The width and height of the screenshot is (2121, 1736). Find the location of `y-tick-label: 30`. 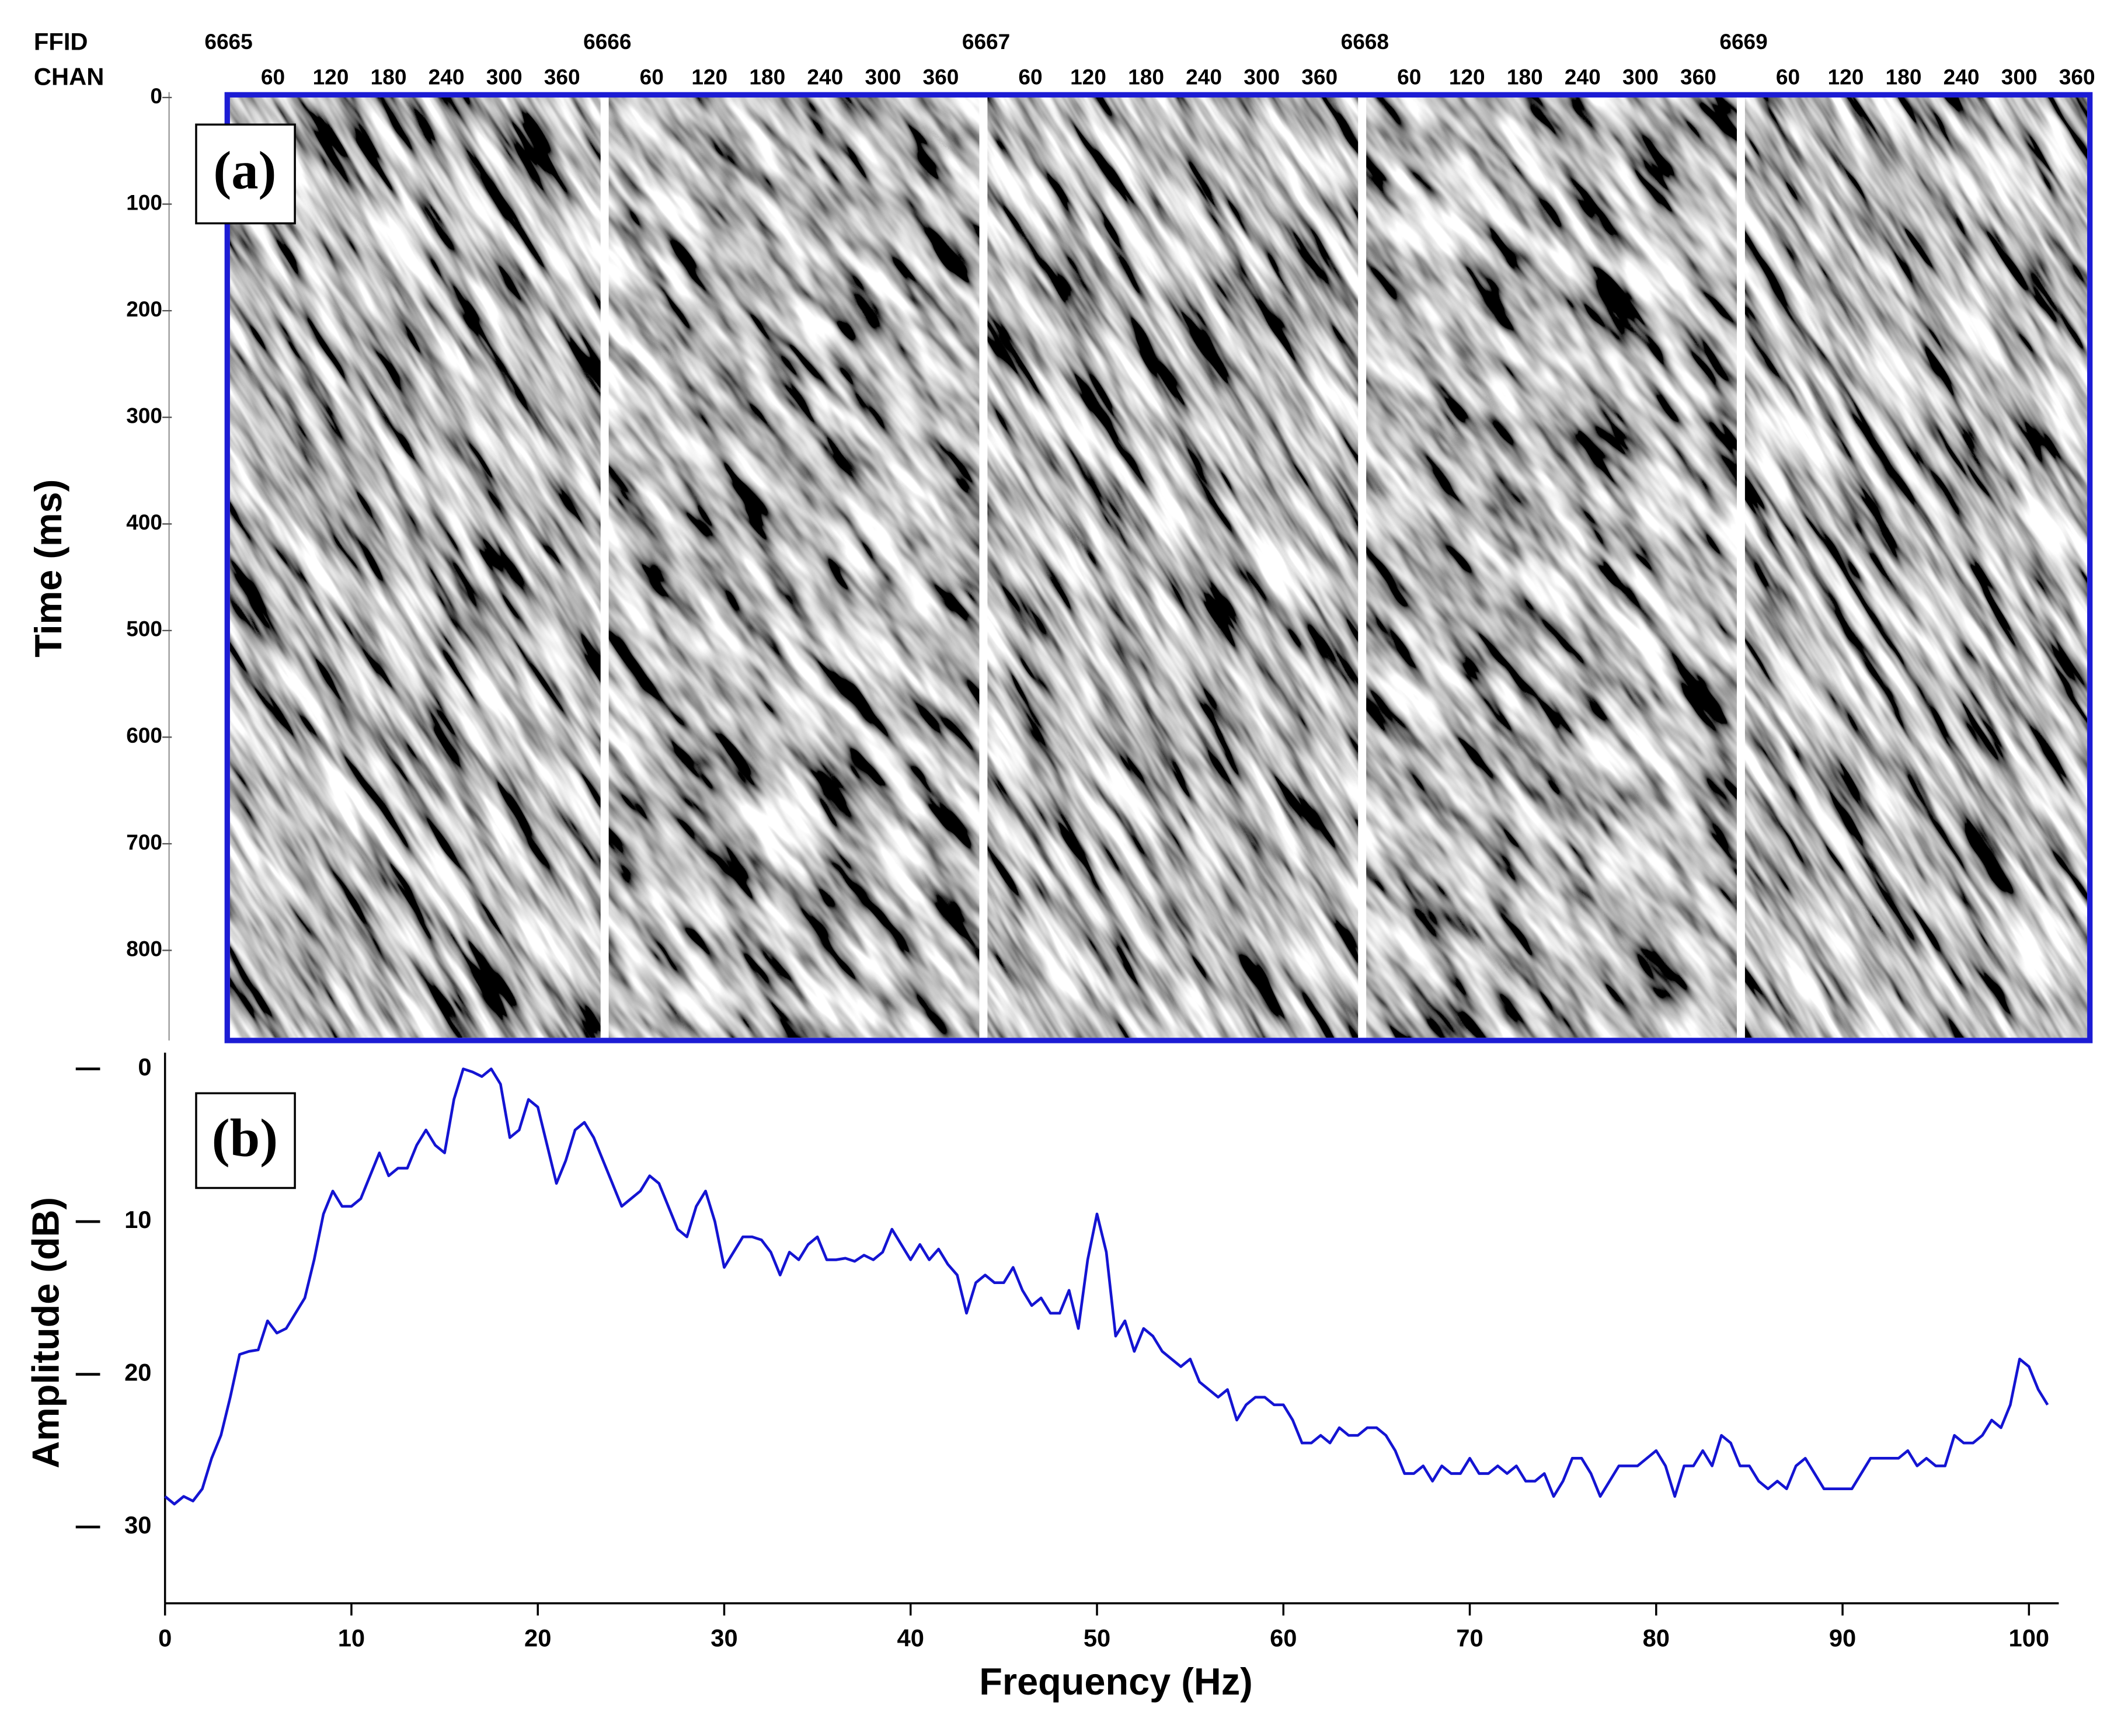

y-tick-label: 30 is located at coordinates (137, 1525).